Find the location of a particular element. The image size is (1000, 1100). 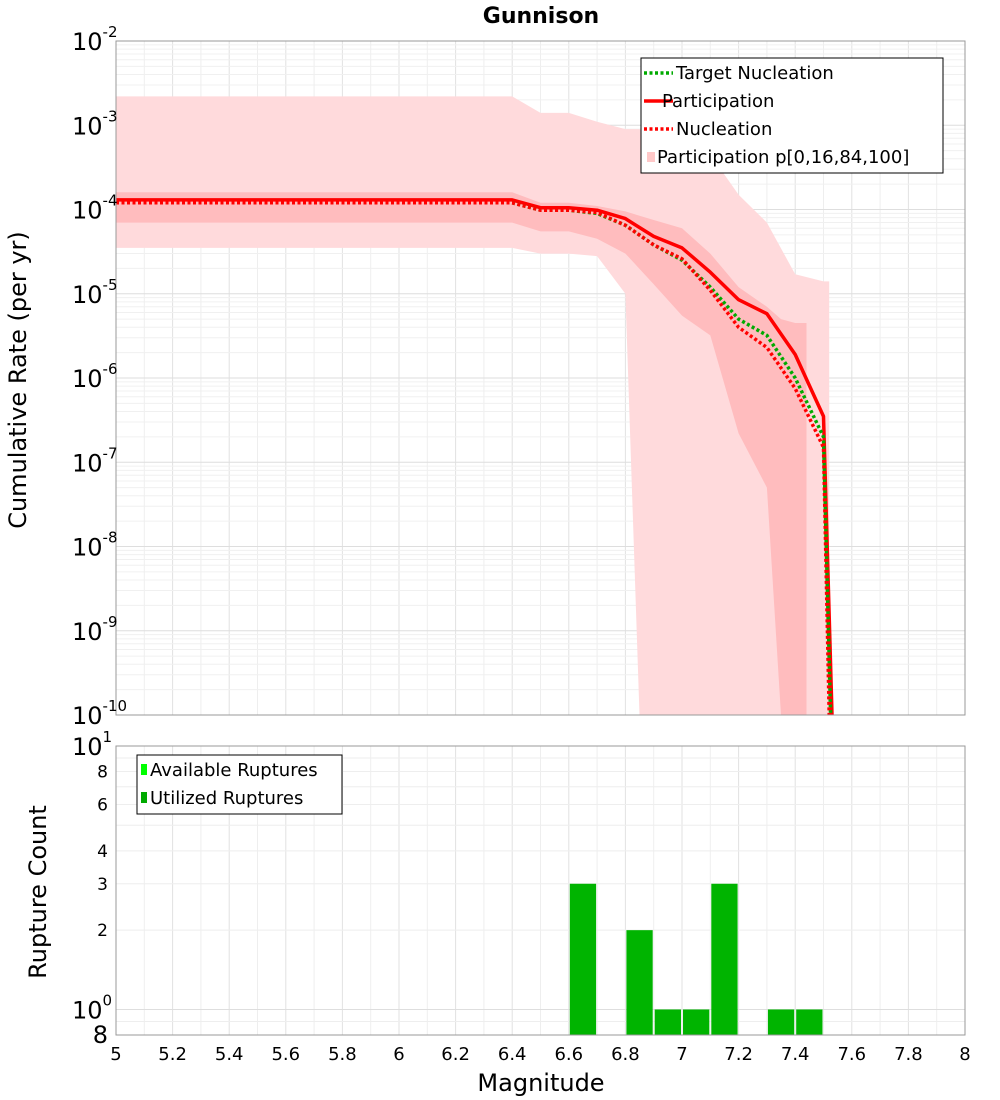

y-tick-label: 10⁻⁹ is located at coordinates (95, 629).